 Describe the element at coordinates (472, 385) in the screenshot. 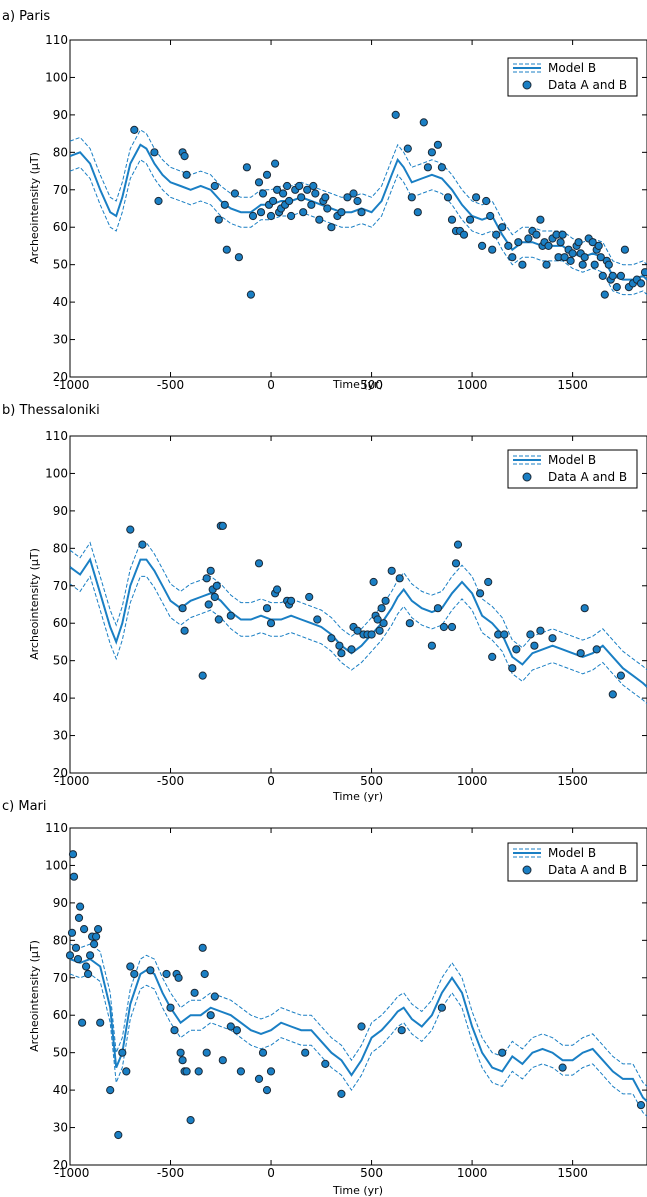

I see `x-tick-label: 1000` at that location.